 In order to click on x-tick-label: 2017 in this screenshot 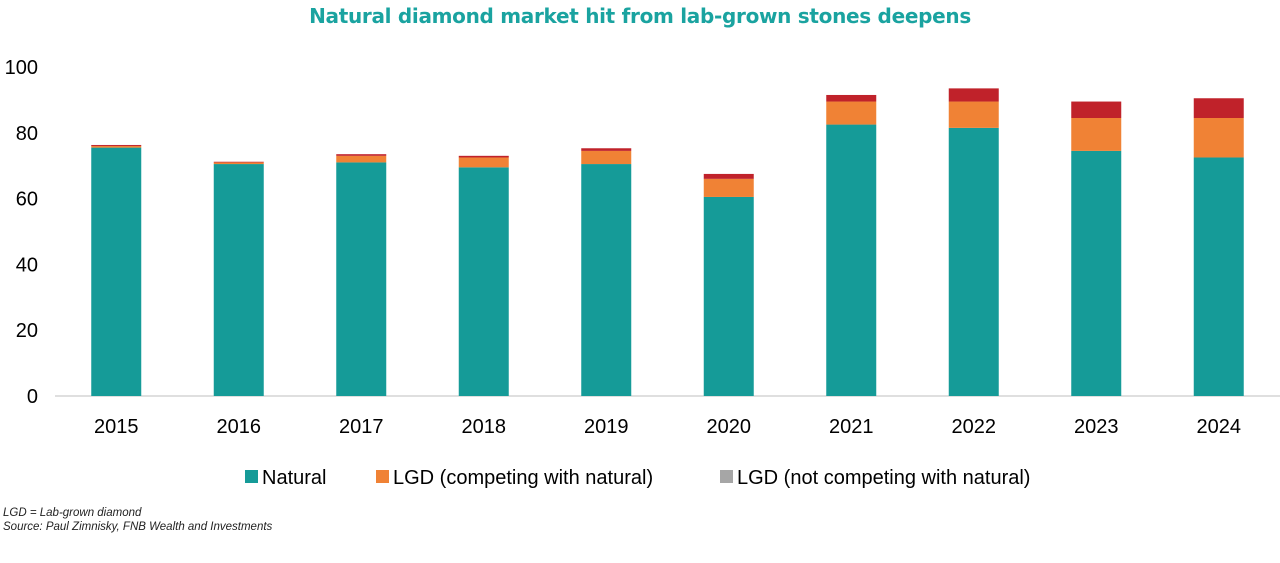, I will do `click(361, 427)`.